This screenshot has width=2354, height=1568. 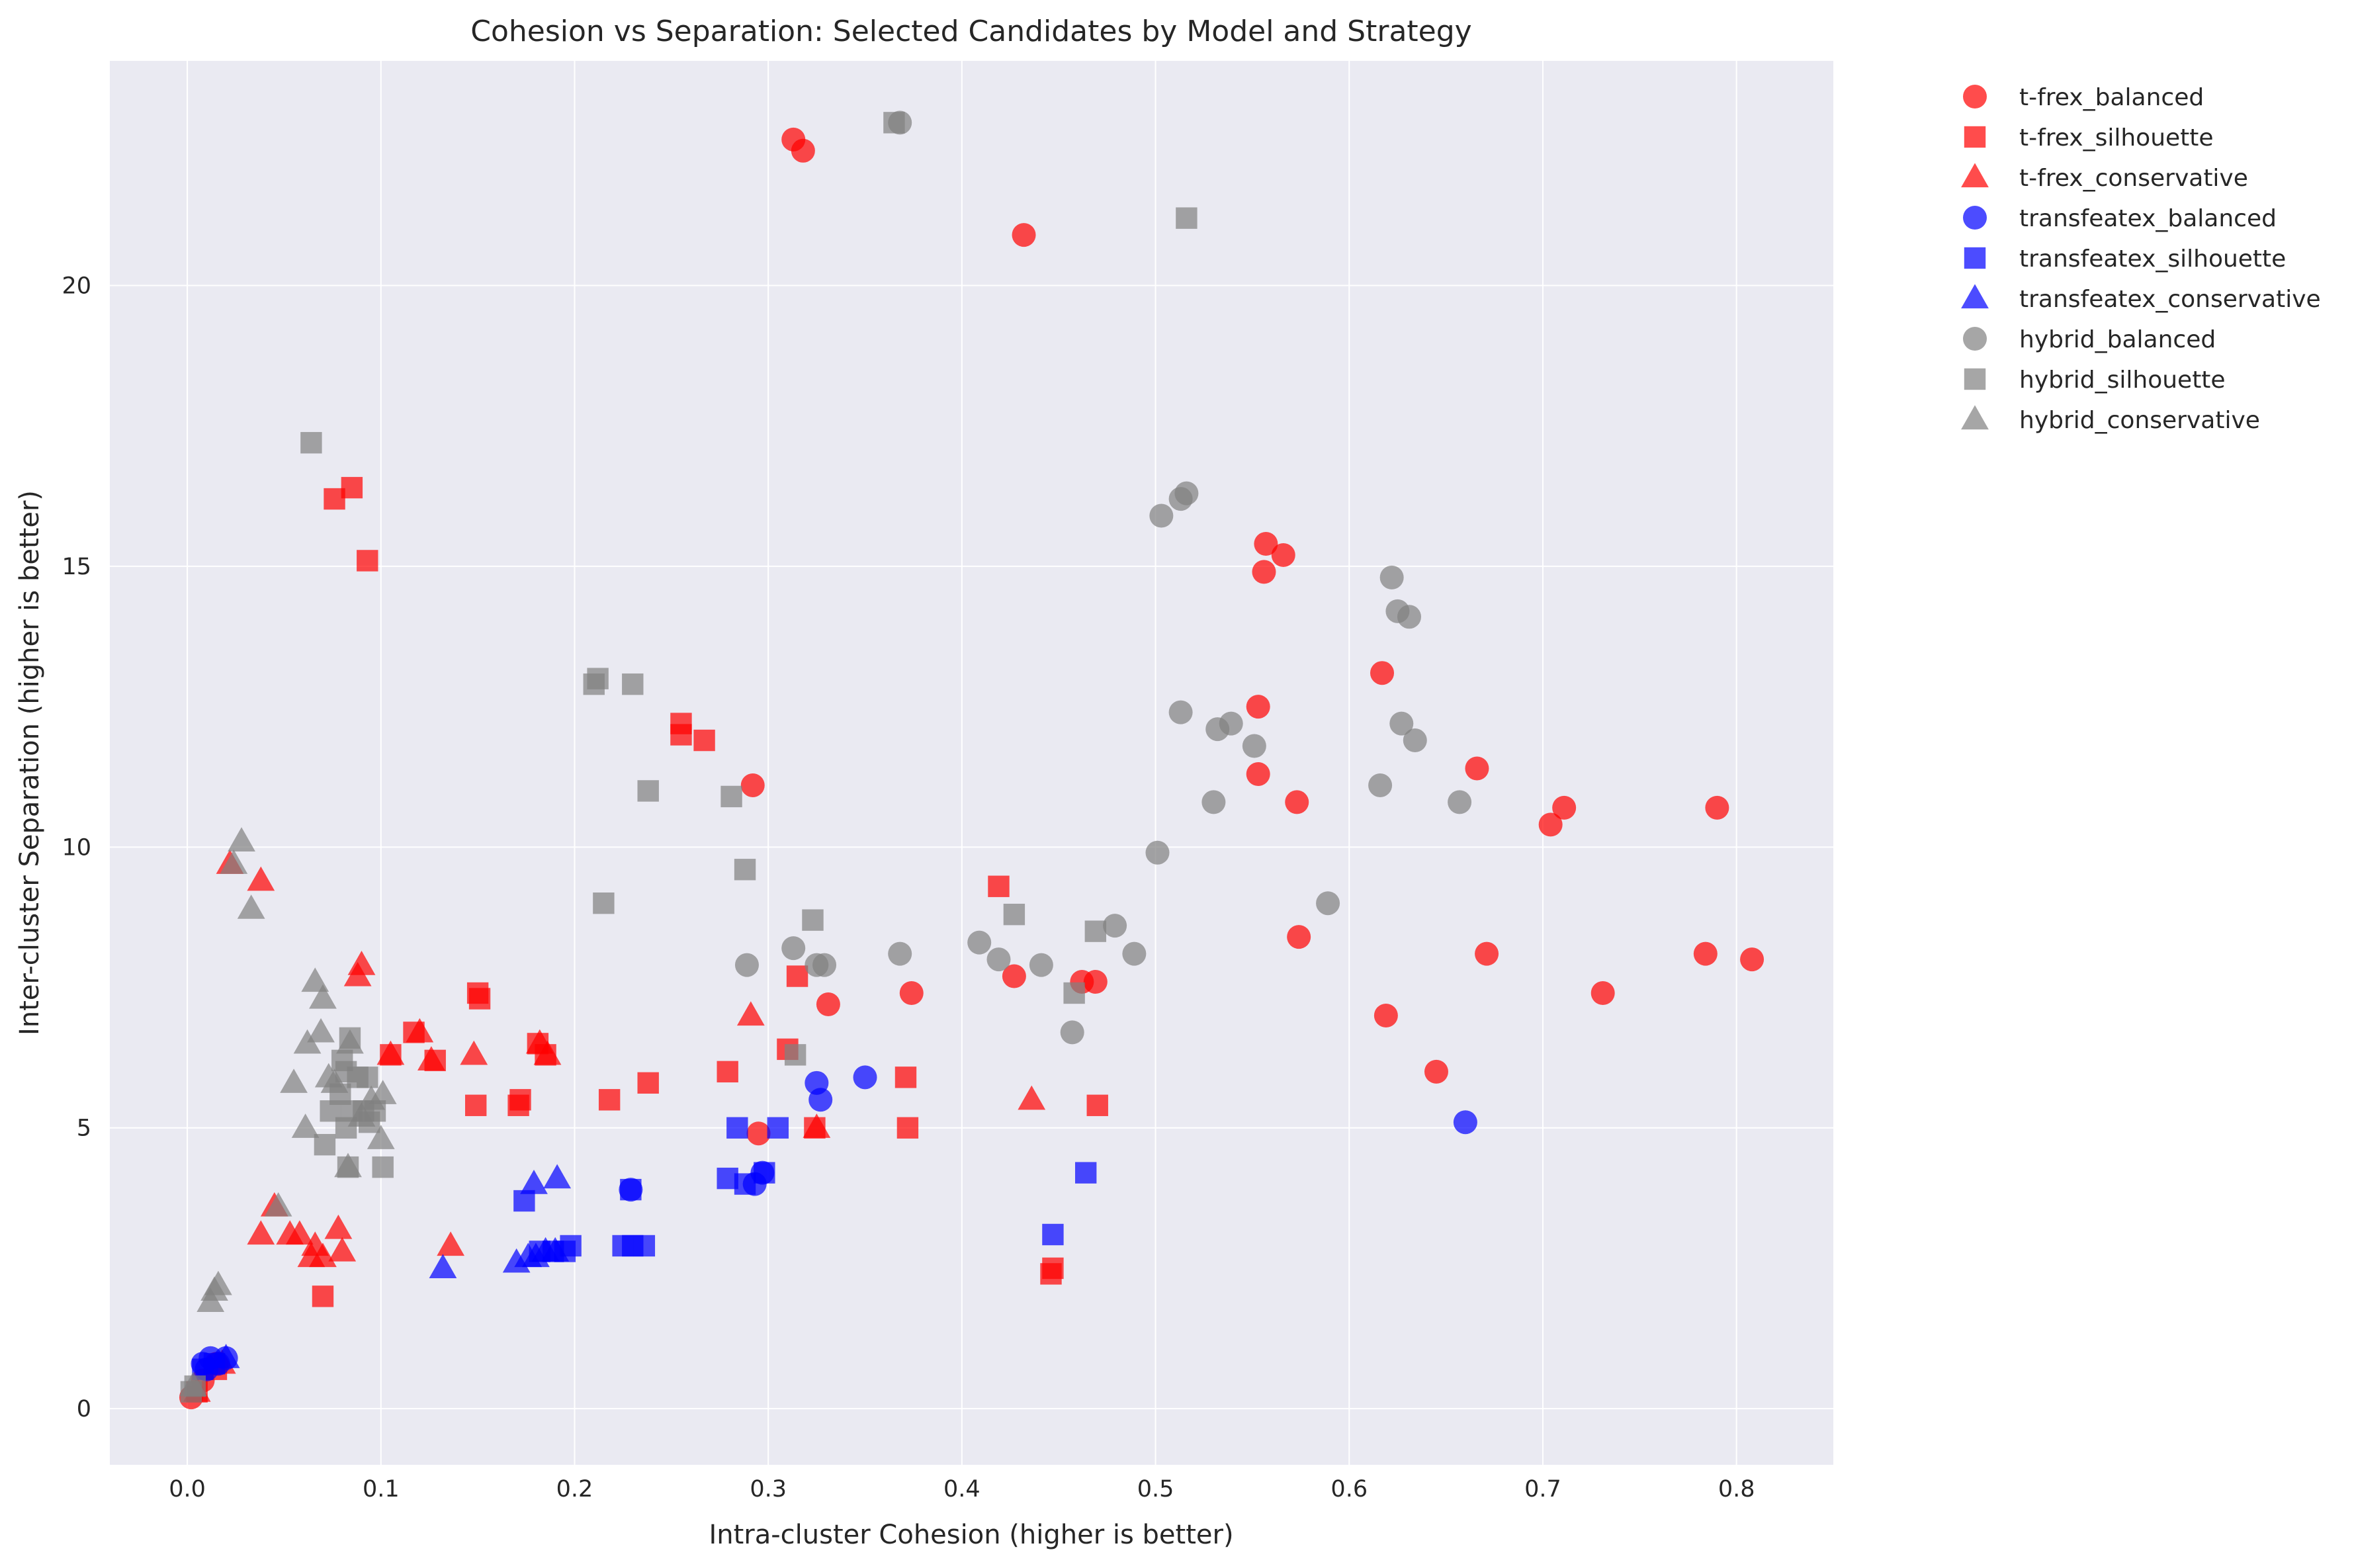 What do you see at coordinates (2170, 299) in the screenshot?
I see `legend-label: transfeatex_conservative` at bounding box center [2170, 299].